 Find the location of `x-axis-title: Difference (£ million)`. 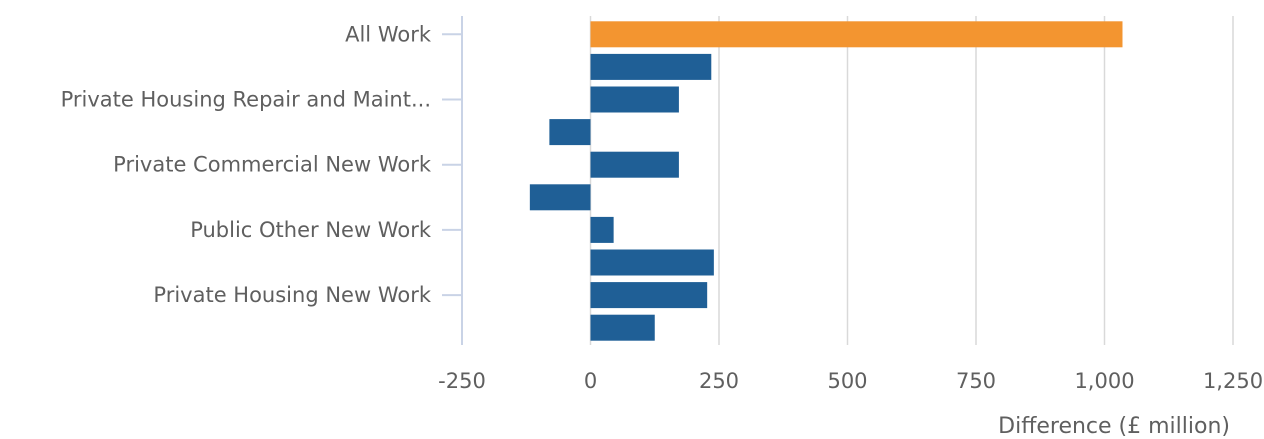

x-axis-title: Difference (£ million) is located at coordinates (1114, 426).